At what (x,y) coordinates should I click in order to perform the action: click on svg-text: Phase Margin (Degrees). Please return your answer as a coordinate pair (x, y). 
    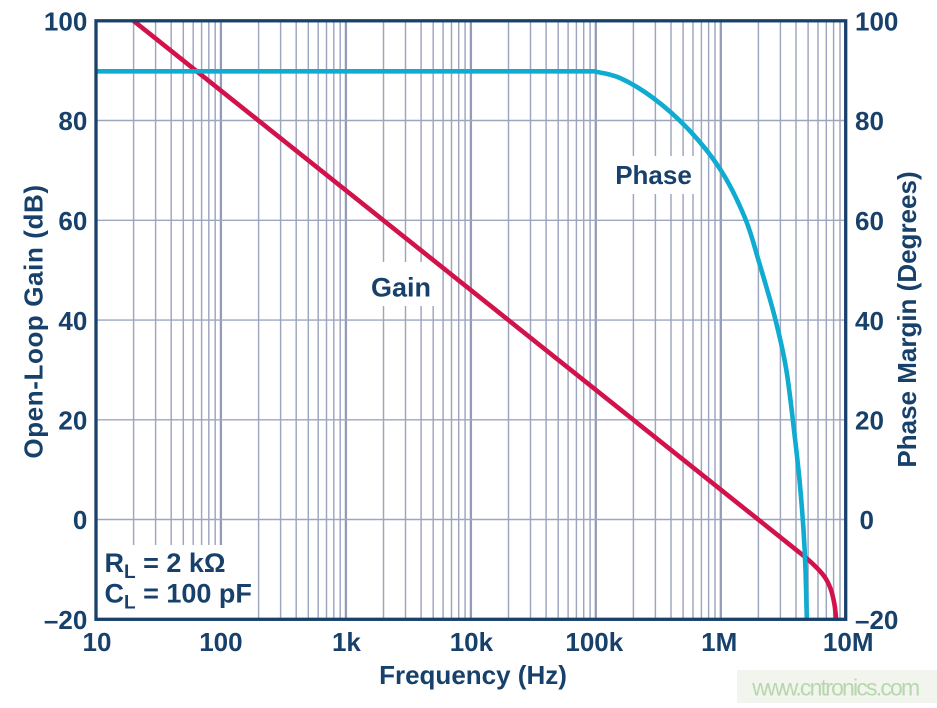
    Looking at the image, I should click on (907, 319).